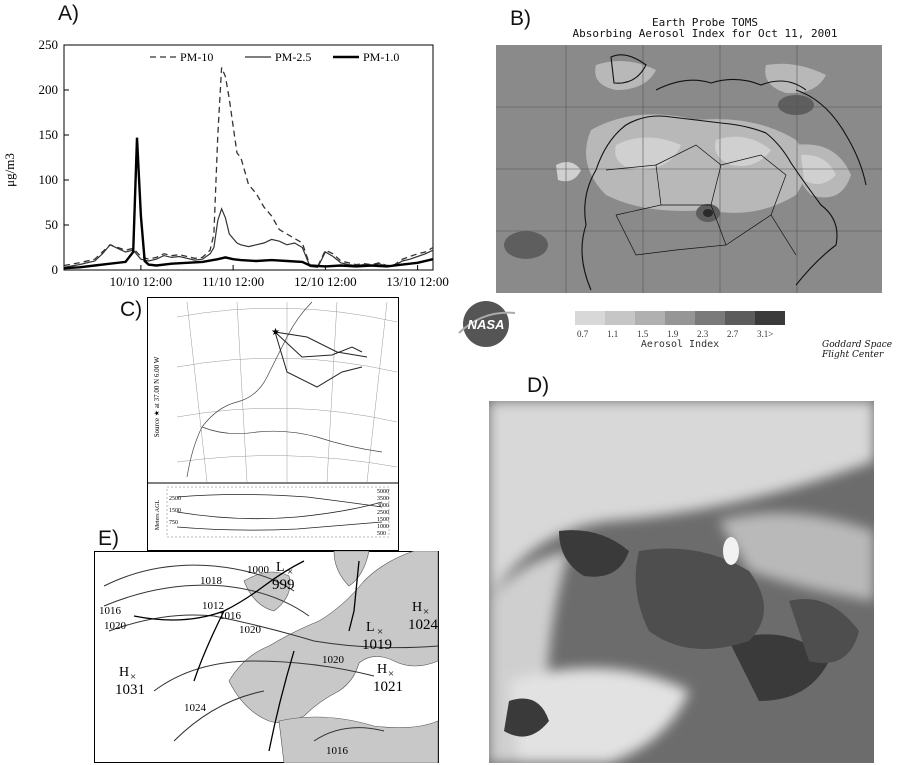 This screenshot has width=904, height=765. I want to click on isobar-label: 1024, so click(195, 708).